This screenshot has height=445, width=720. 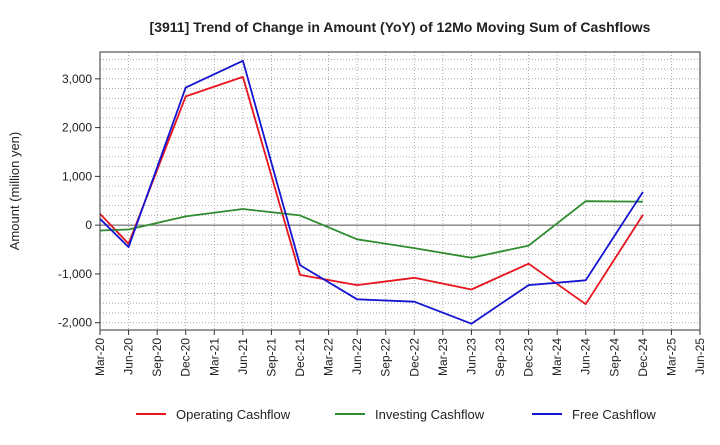 I want to click on x-tick-label: Mar-20, so click(x=100, y=357).